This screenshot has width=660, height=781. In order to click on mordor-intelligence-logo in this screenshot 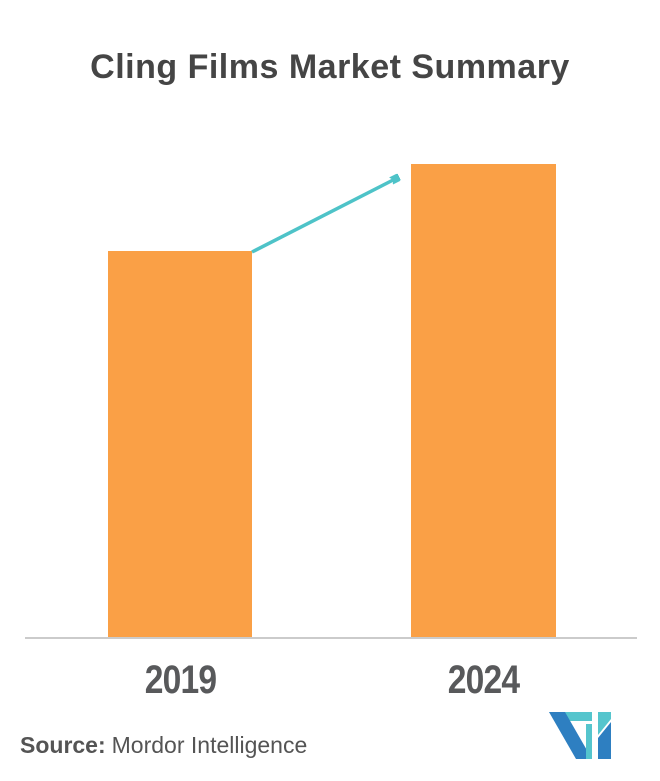, I will do `click(580, 735)`.